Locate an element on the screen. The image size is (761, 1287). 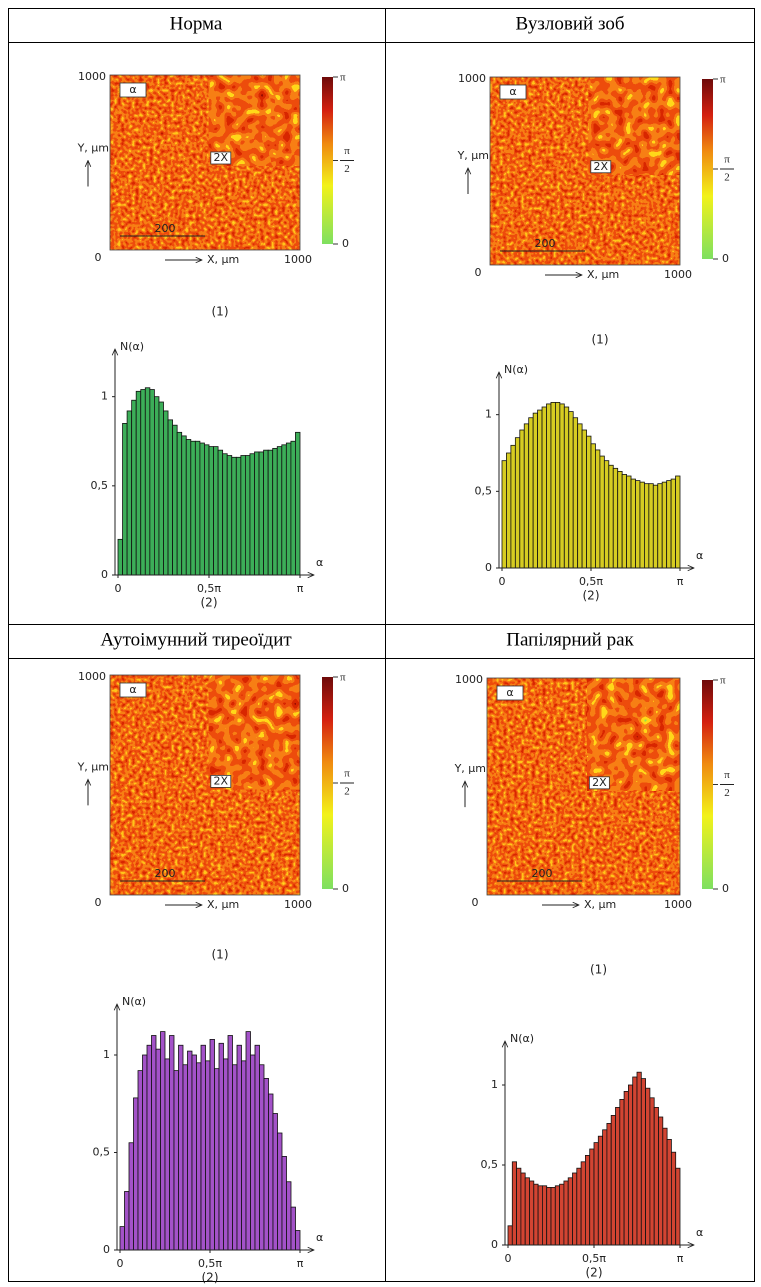
colorbar-mid-den: 2 is located at coordinates (347, 169).